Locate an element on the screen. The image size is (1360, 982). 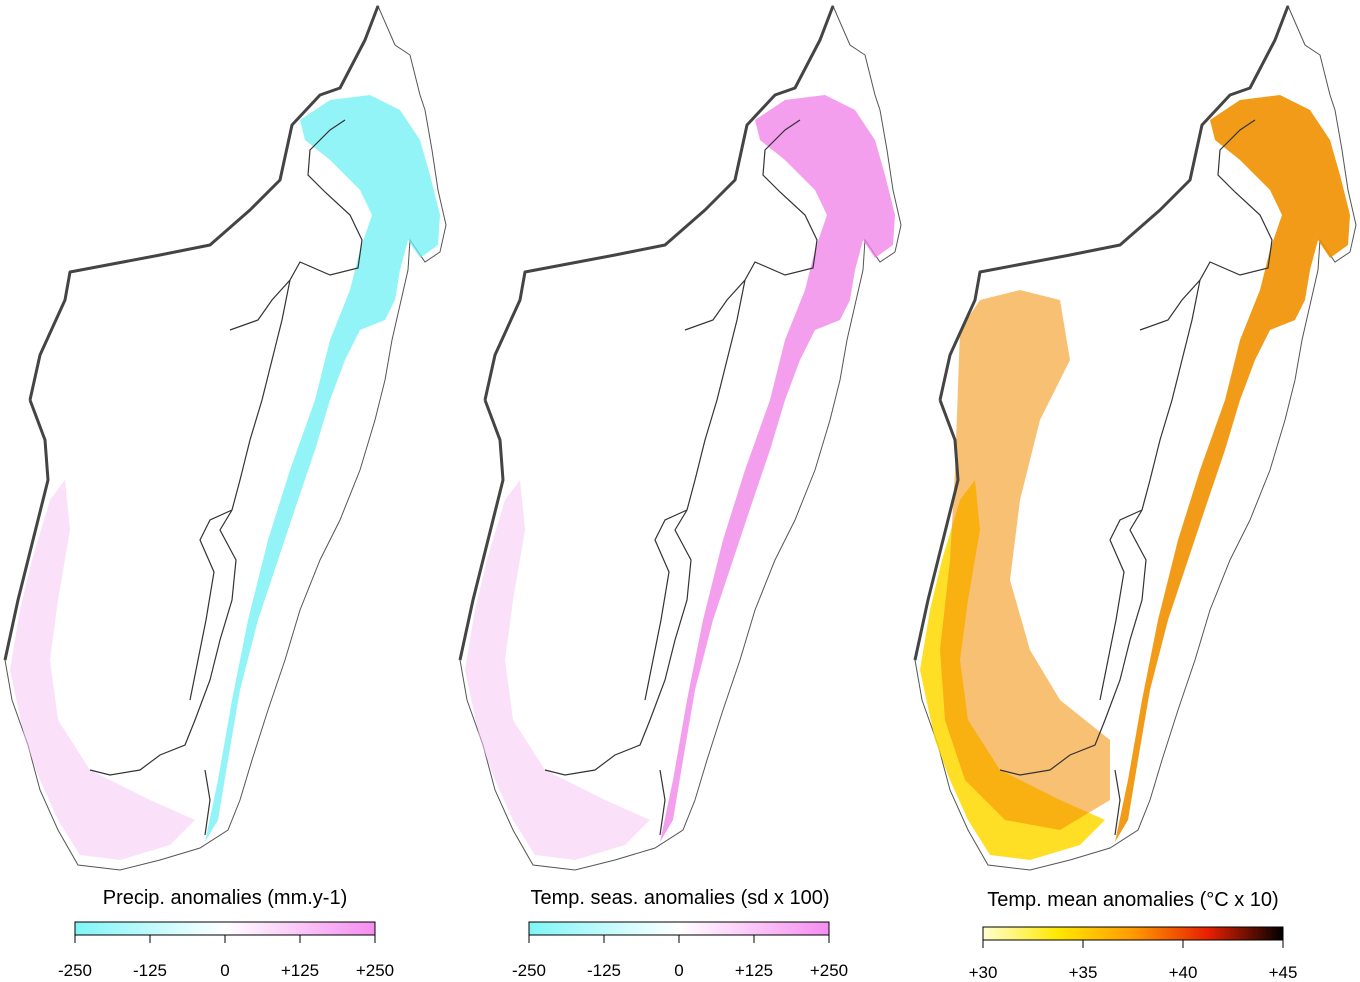
legend-title: Precip. anomalies (mm.y-1) is located at coordinates (225, 898).